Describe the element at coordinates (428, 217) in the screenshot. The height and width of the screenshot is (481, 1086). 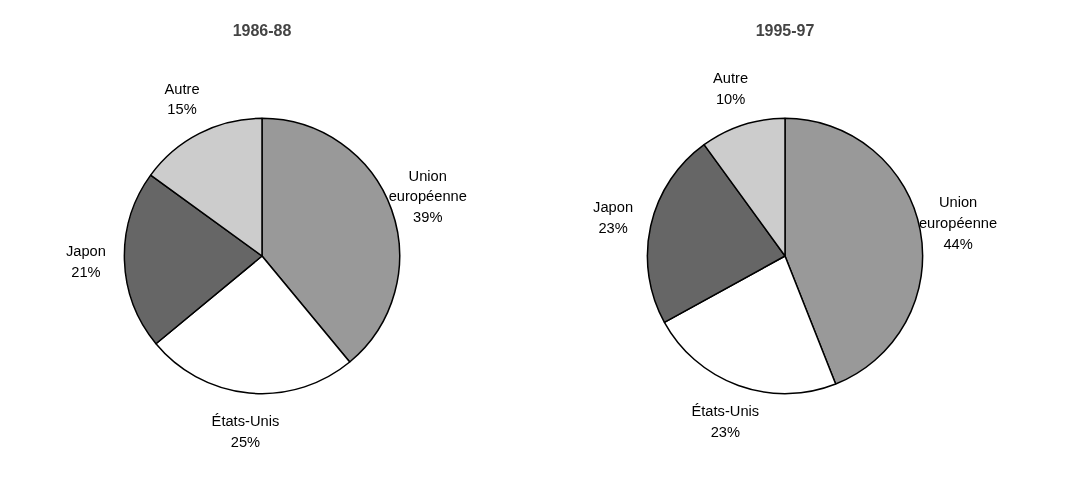
I see `data-label: 39%` at that location.